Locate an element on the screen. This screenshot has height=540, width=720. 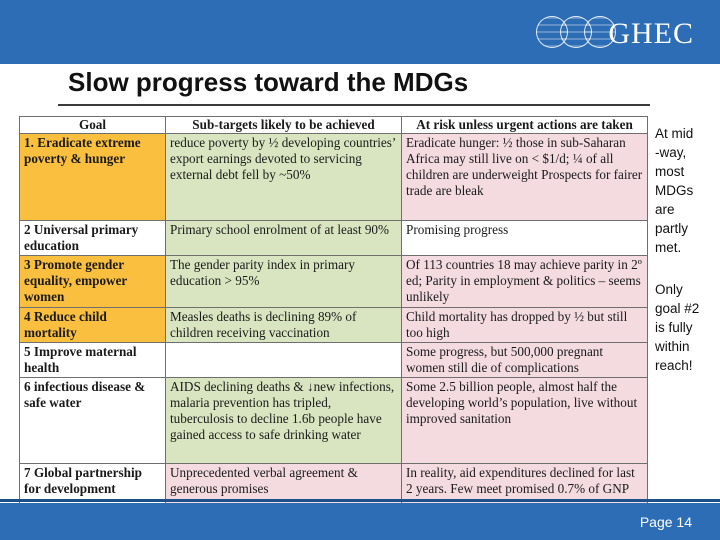
side-note-goal-2: Only goal #2 is fully within reach! is located at coordinates (677, 327).